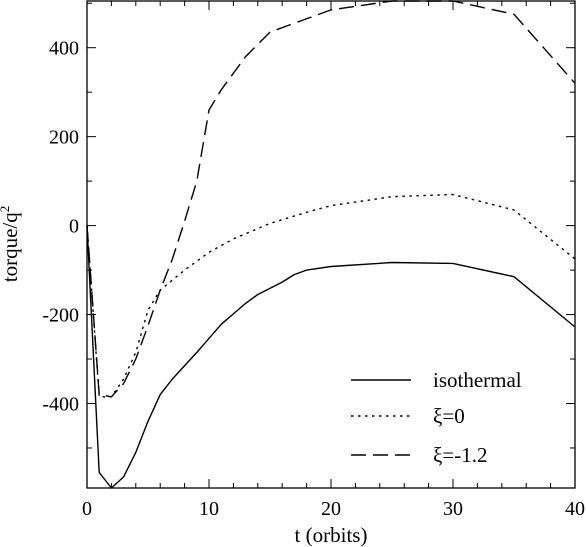 This screenshot has width=586, height=547. Describe the element at coordinates (64, 138) in the screenshot. I see `y-tick-label: 200` at that location.